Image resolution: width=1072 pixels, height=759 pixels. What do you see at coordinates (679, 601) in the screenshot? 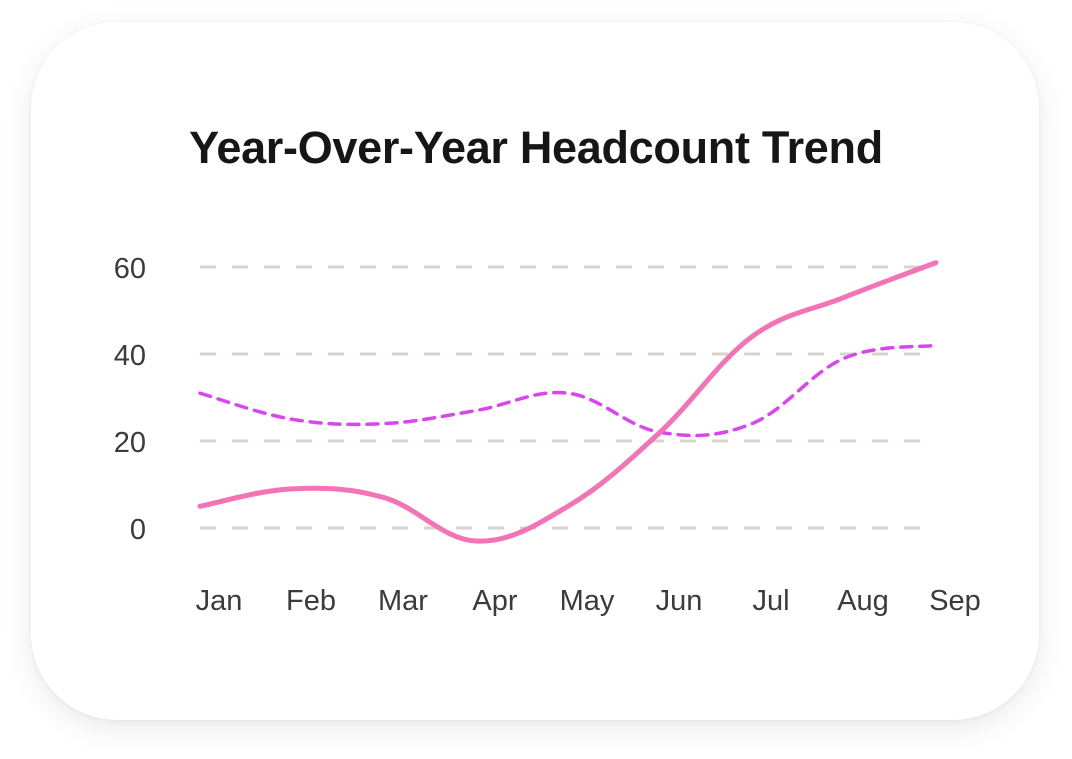
I see `x-tick-label: Jun` at bounding box center [679, 601].